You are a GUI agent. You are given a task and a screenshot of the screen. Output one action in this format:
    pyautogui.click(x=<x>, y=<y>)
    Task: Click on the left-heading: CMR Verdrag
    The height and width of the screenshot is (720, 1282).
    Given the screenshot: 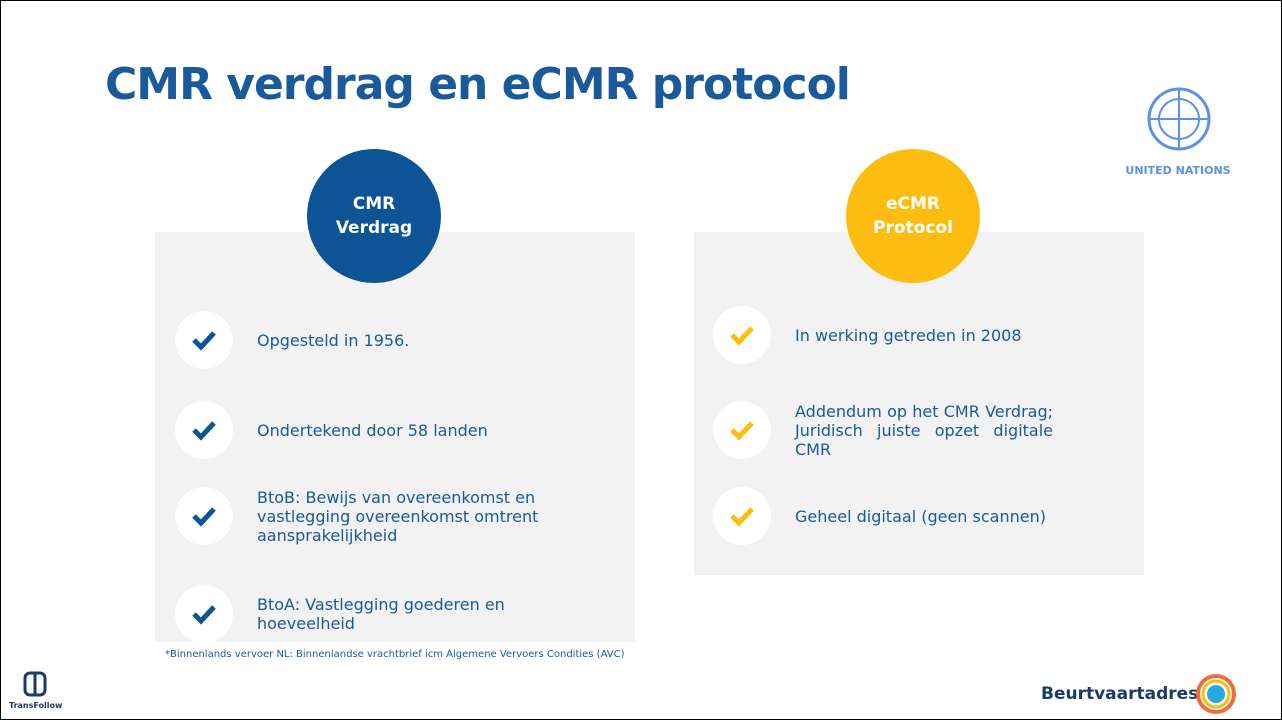 What is the action you would take?
    pyautogui.click(x=374, y=216)
    